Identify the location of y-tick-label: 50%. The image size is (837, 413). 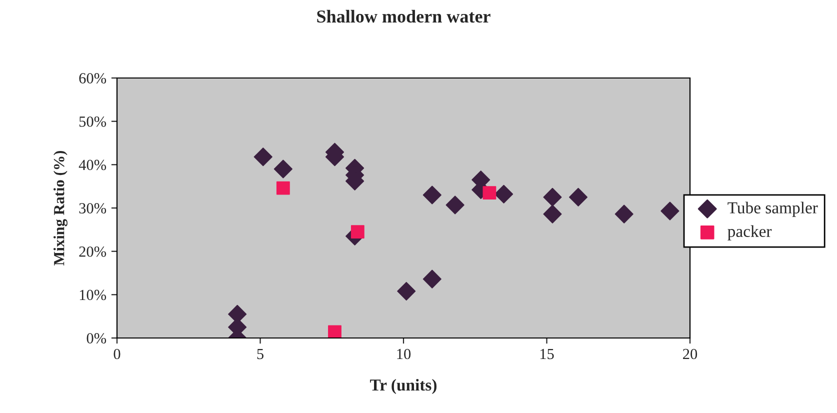
(92, 121).